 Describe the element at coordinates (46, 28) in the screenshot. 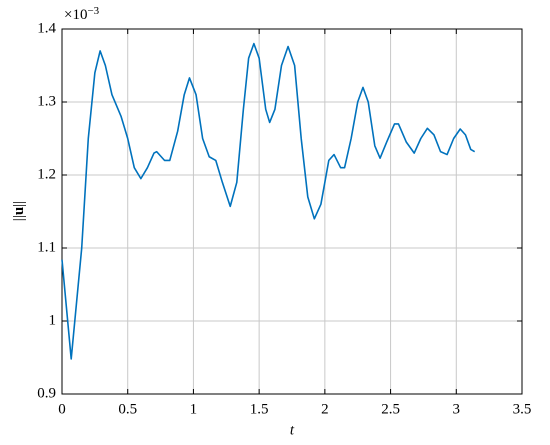

I see `y-tick-label: 1.4` at that location.